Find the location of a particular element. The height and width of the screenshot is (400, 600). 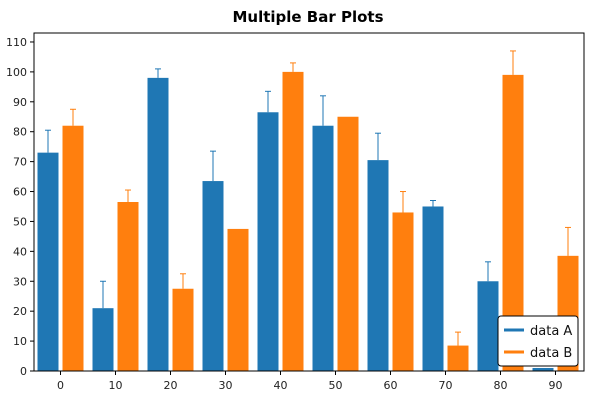

y-tick-label: 100 is located at coordinates (16, 72).